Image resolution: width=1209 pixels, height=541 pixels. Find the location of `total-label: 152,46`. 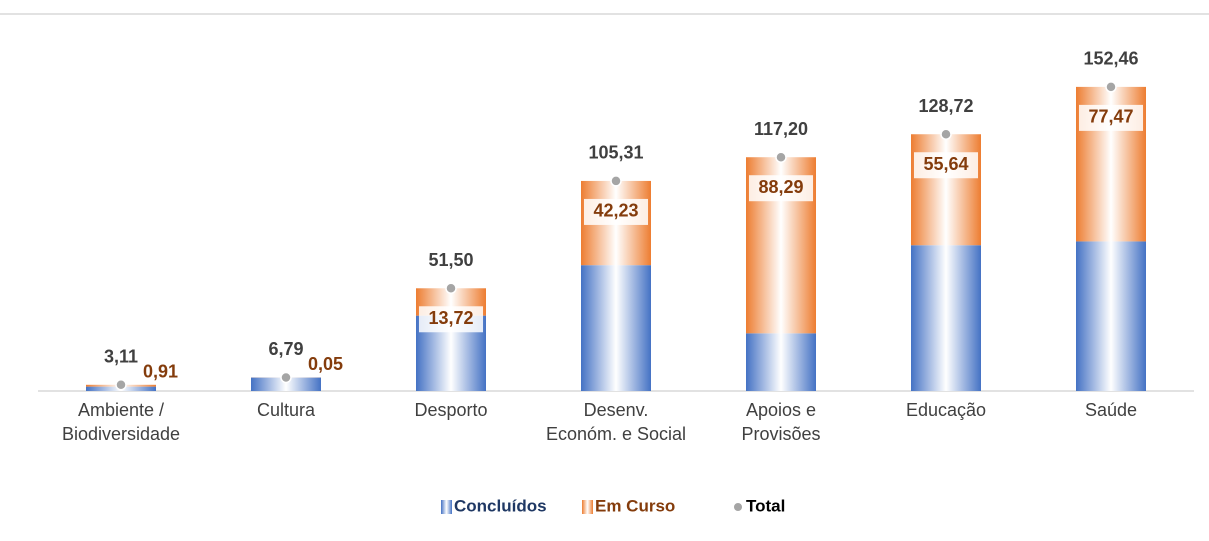

total-label: 152,46 is located at coordinates (1110, 59).